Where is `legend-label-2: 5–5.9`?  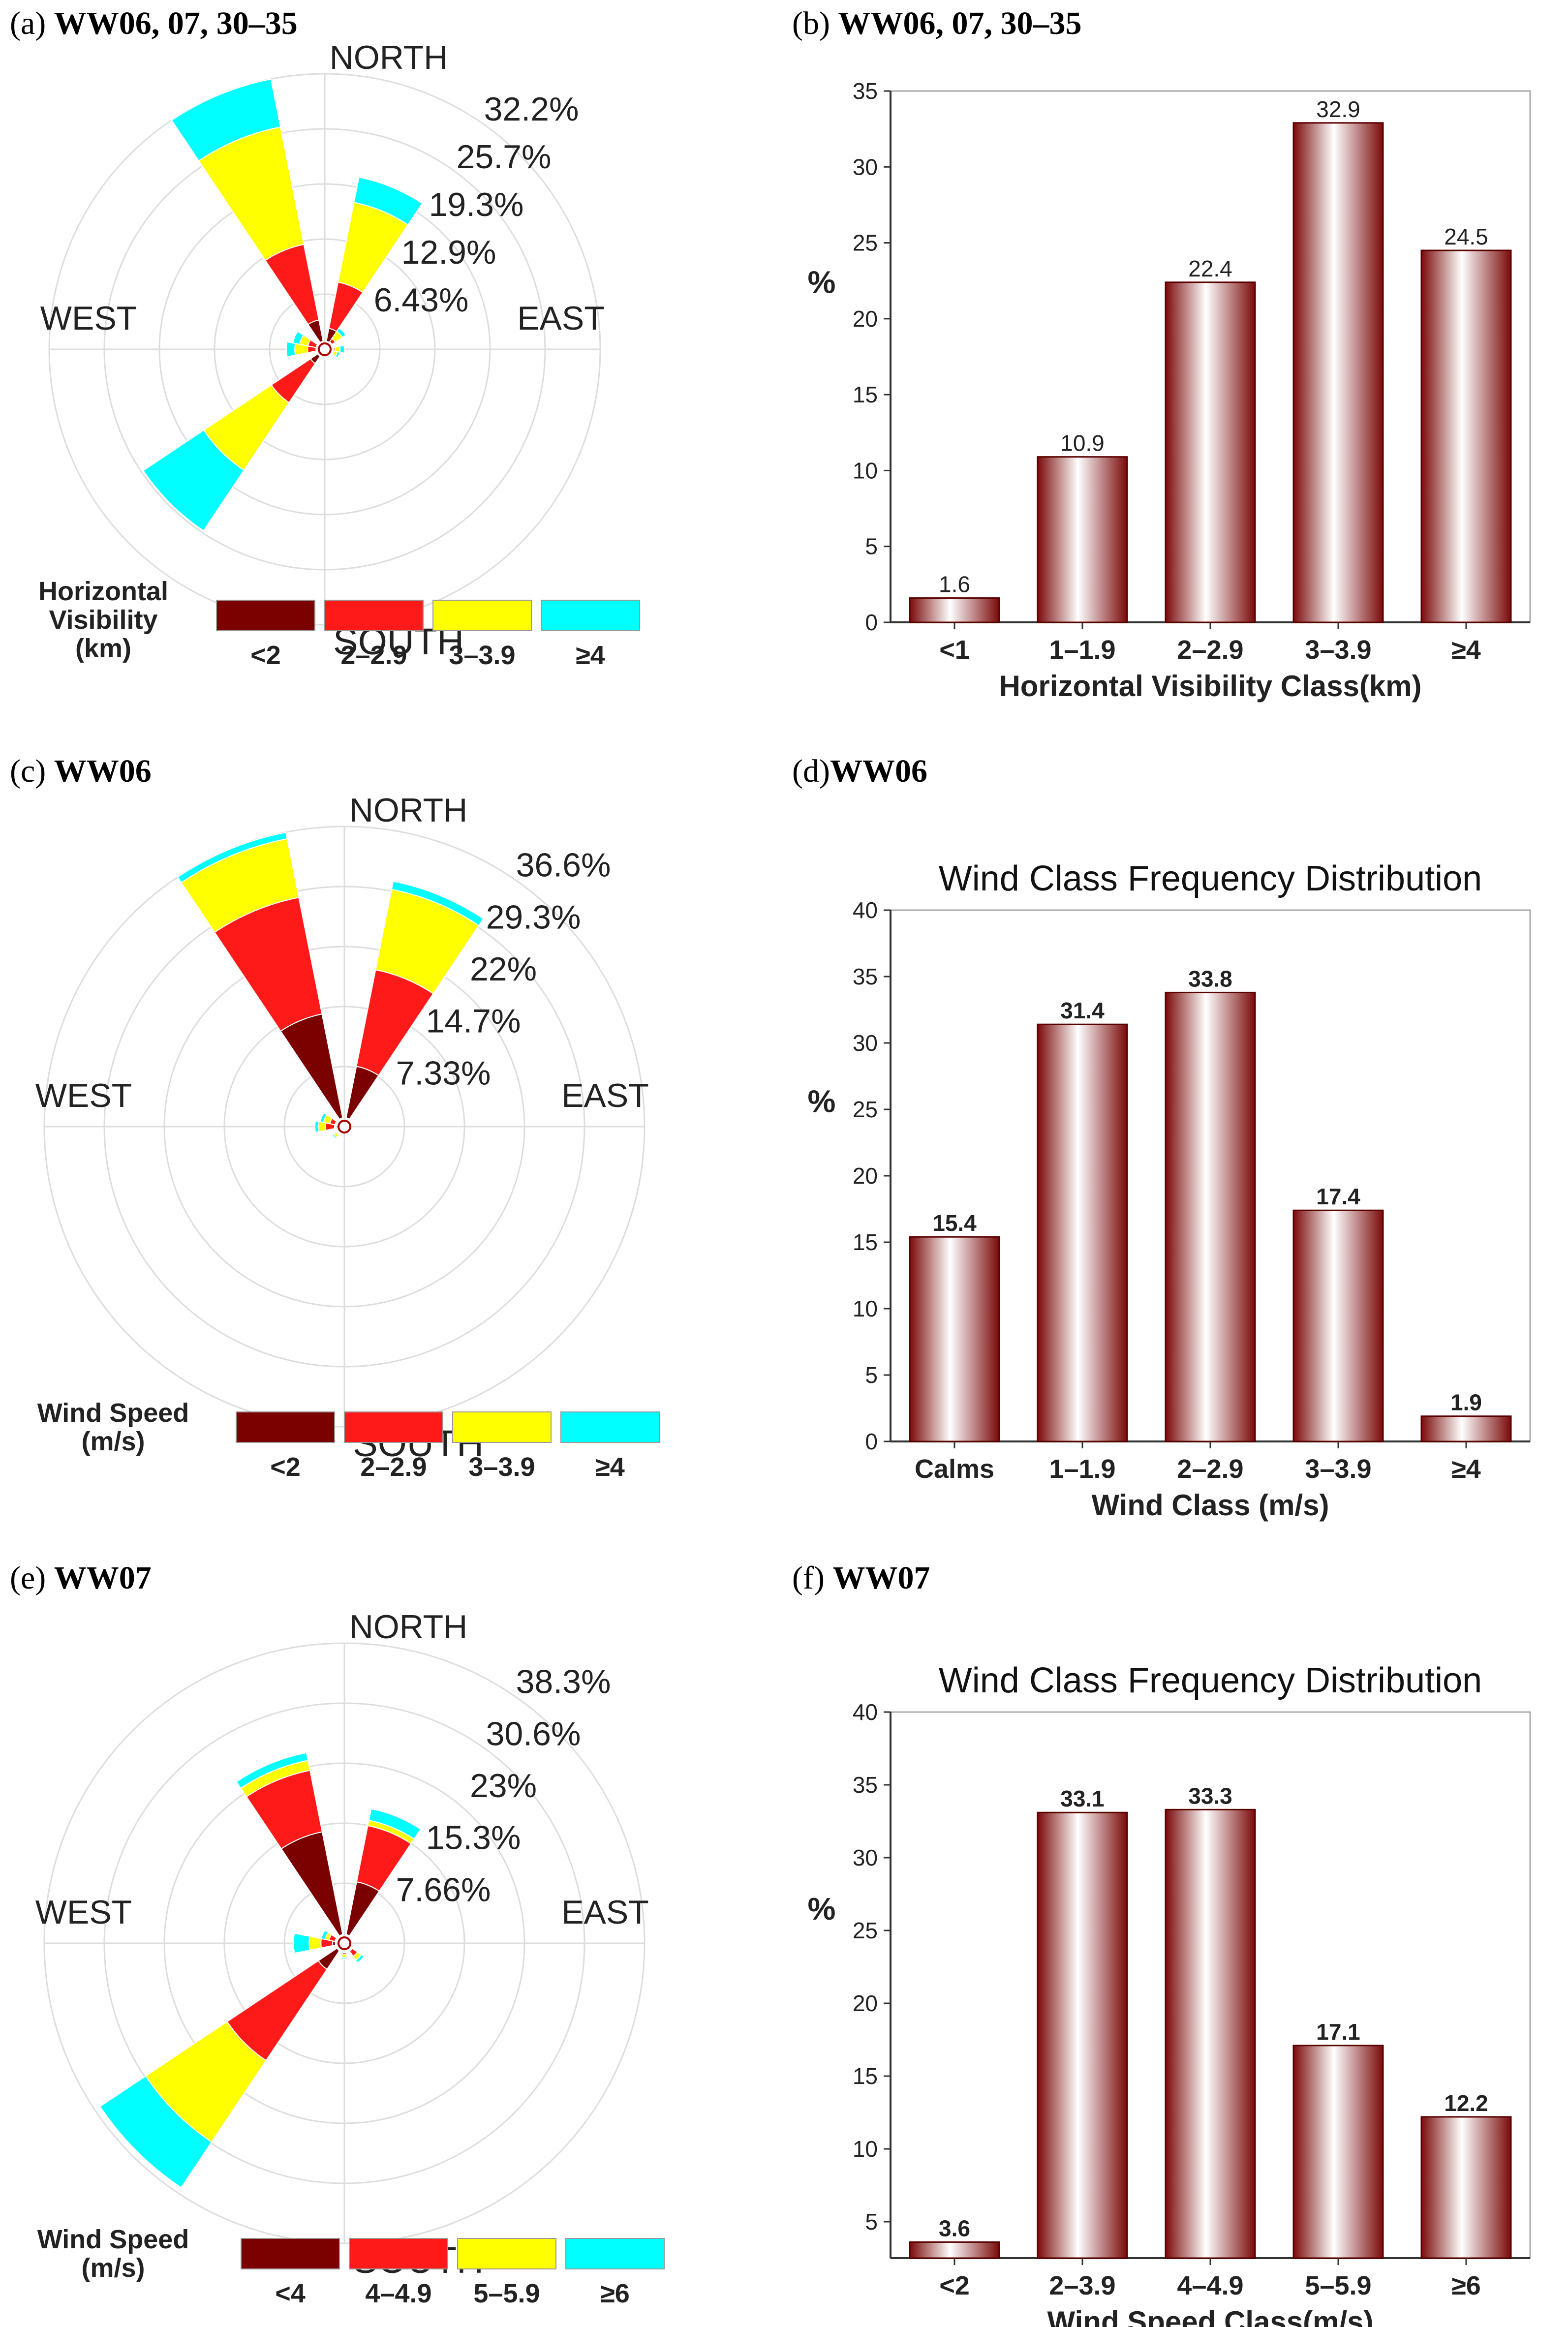
legend-label-2: 5–5.9 is located at coordinates (507, 2293).